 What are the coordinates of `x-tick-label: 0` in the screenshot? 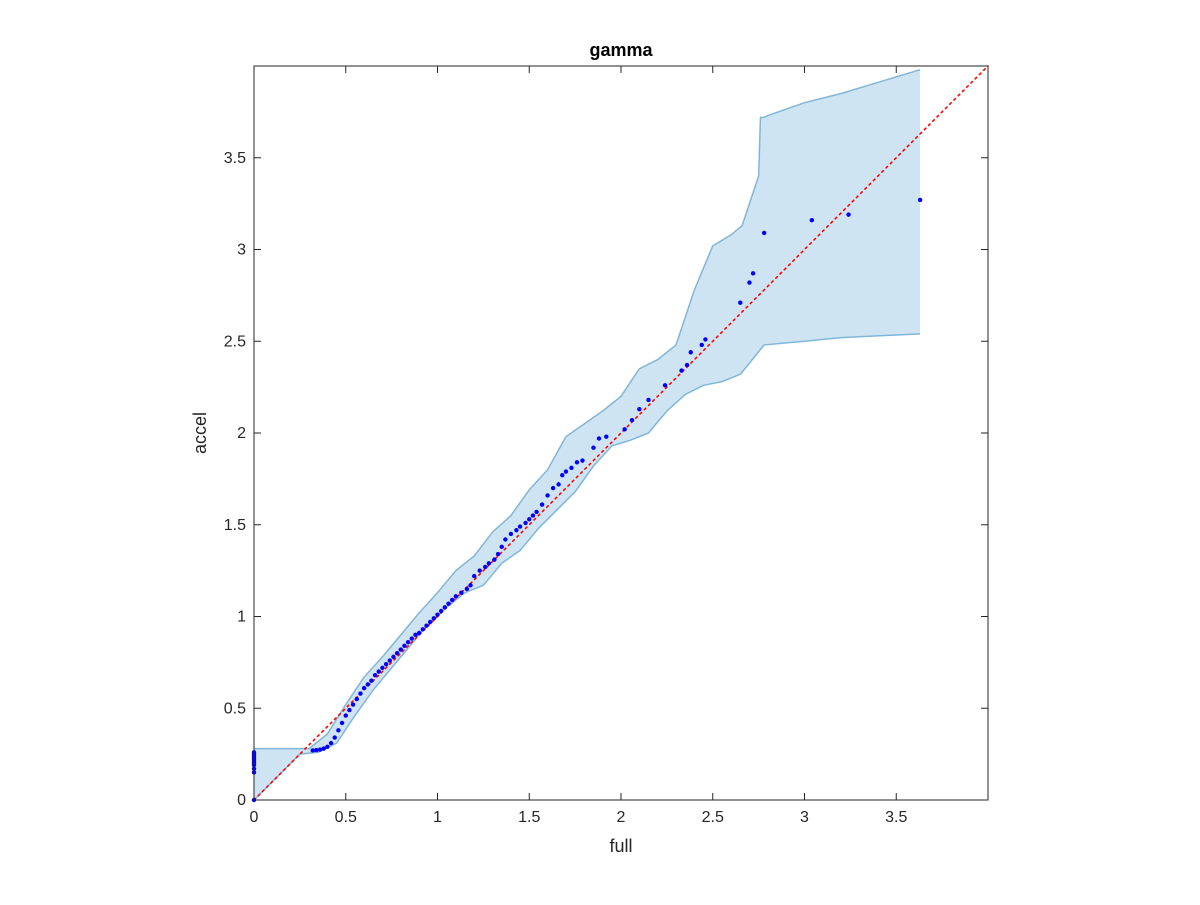 It's located at (254, 817).